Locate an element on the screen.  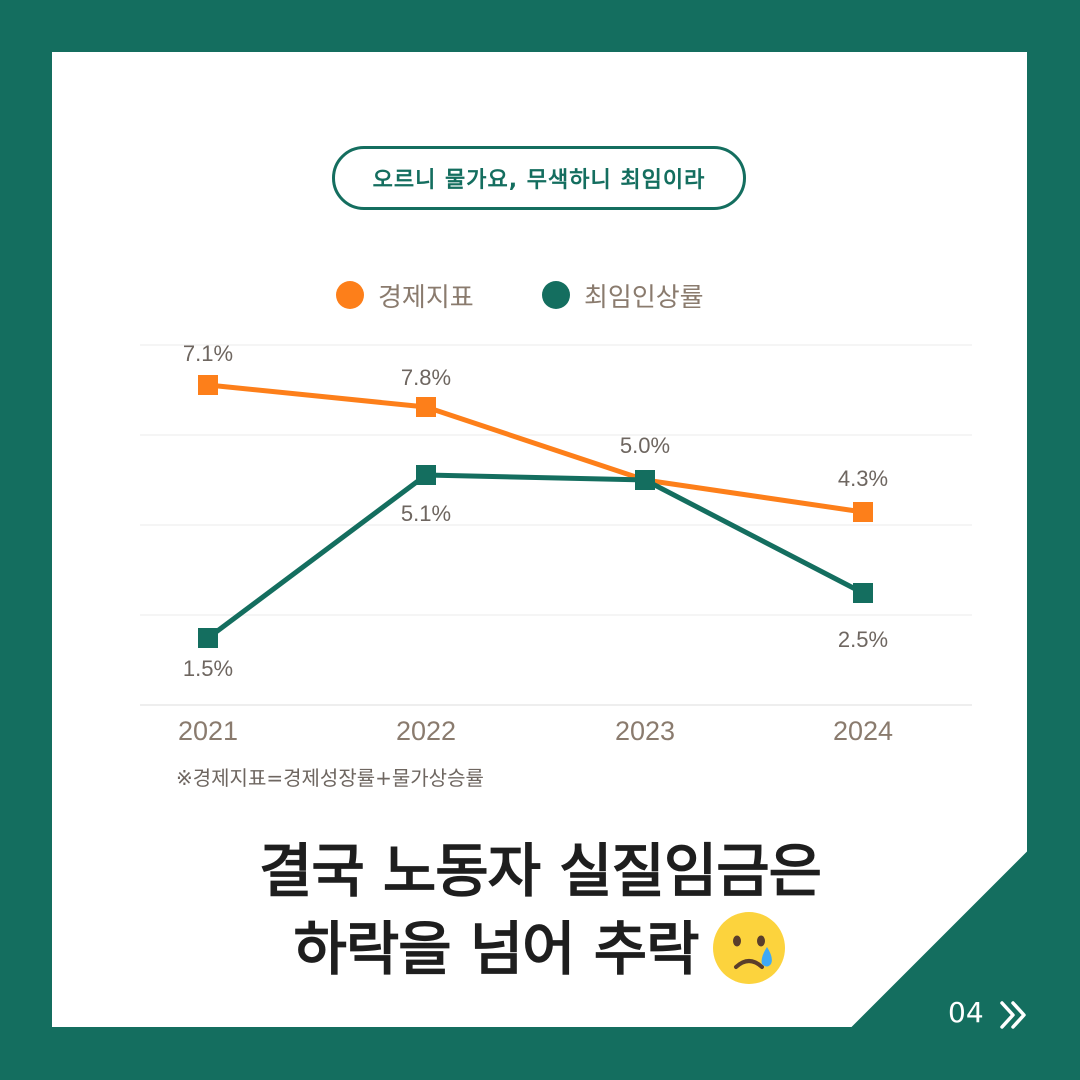
x-tick-label: 2021 is located at coordinates (208, 731).